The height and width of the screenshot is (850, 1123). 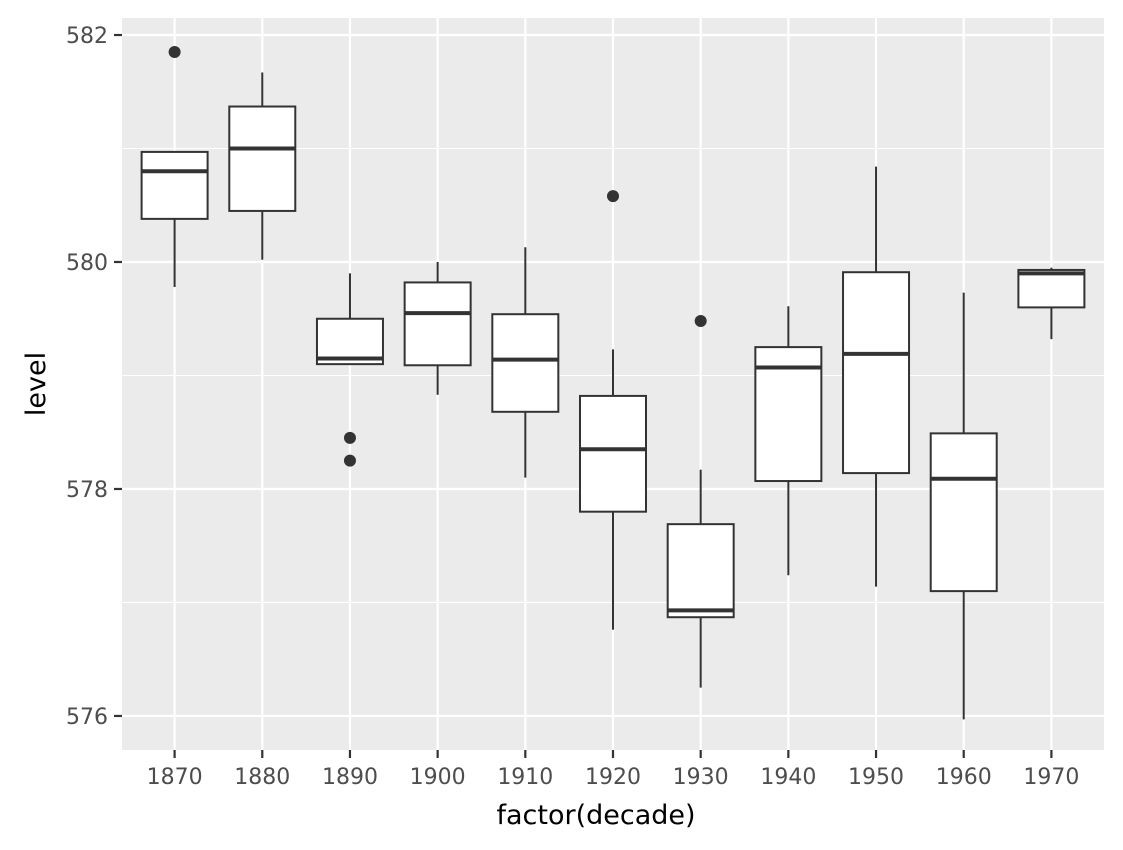 I want to click on x-tick-label: 1880, so click(x=262, y=777).